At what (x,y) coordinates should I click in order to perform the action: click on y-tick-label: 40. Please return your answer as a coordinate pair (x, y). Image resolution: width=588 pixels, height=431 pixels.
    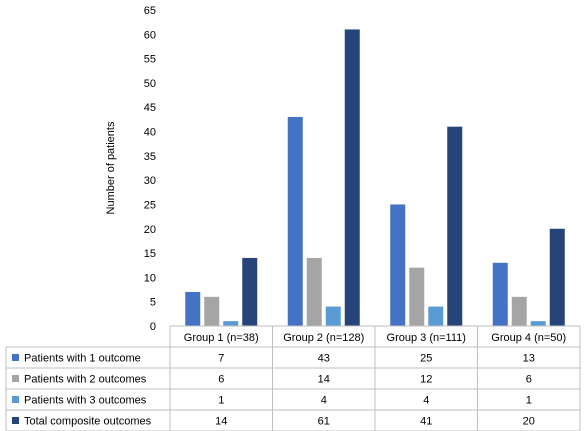
    Looking at the image, I should click on (150, 133).